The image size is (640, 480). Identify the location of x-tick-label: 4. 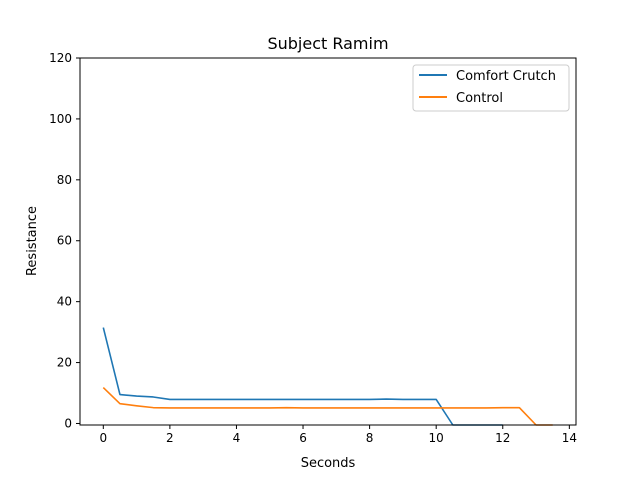
(237, 438).